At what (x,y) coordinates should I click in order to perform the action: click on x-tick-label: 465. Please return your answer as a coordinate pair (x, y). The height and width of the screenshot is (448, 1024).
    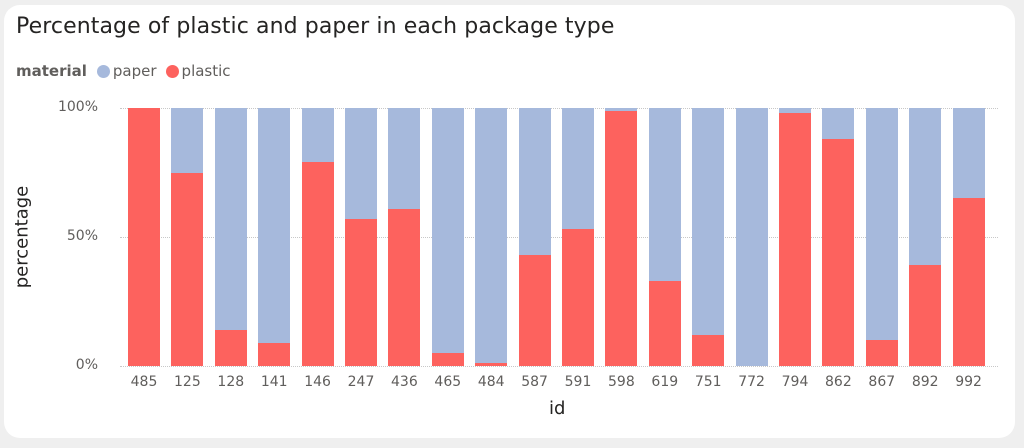
    Looking at the image, I should click on (448, 382).